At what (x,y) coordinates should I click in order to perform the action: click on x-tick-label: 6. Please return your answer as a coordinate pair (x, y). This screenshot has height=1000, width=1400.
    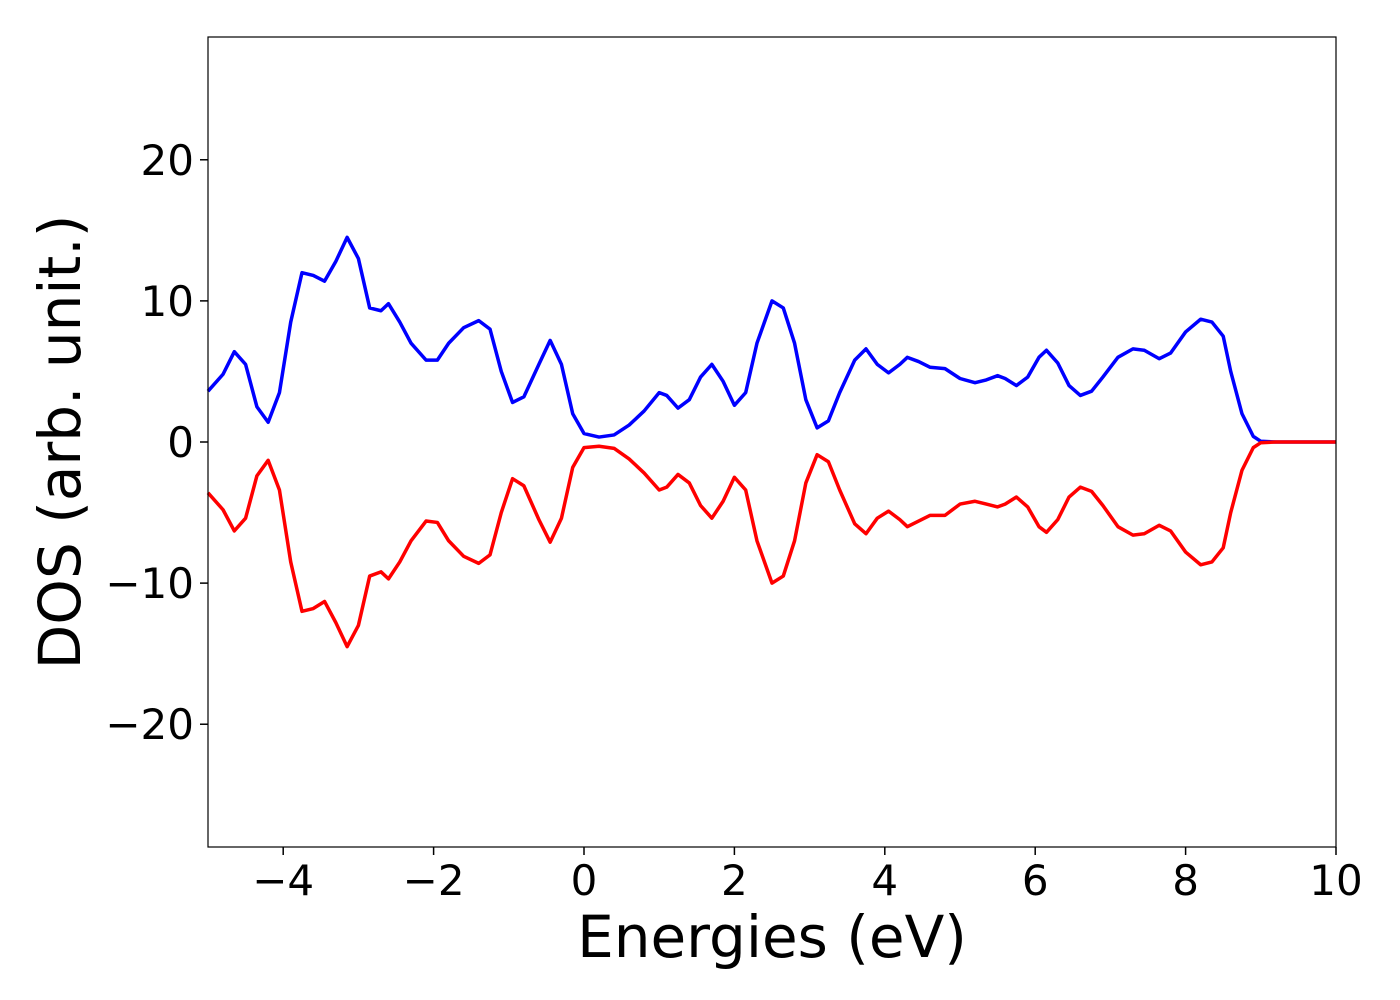
    Looking at the image, I should click on (1035, 880).